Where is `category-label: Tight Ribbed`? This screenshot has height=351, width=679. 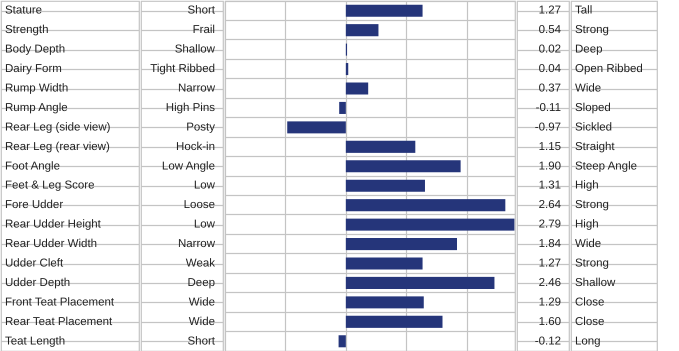 category-label: Tight Ribbed is located at coordinates (182, 69).